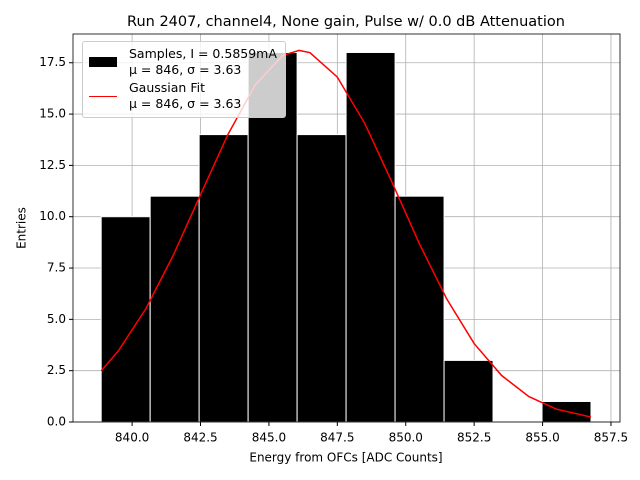  Describe the element at coordinates (611, 438) in the screenshot. I see `x-tick-label: 857.5` at that location.